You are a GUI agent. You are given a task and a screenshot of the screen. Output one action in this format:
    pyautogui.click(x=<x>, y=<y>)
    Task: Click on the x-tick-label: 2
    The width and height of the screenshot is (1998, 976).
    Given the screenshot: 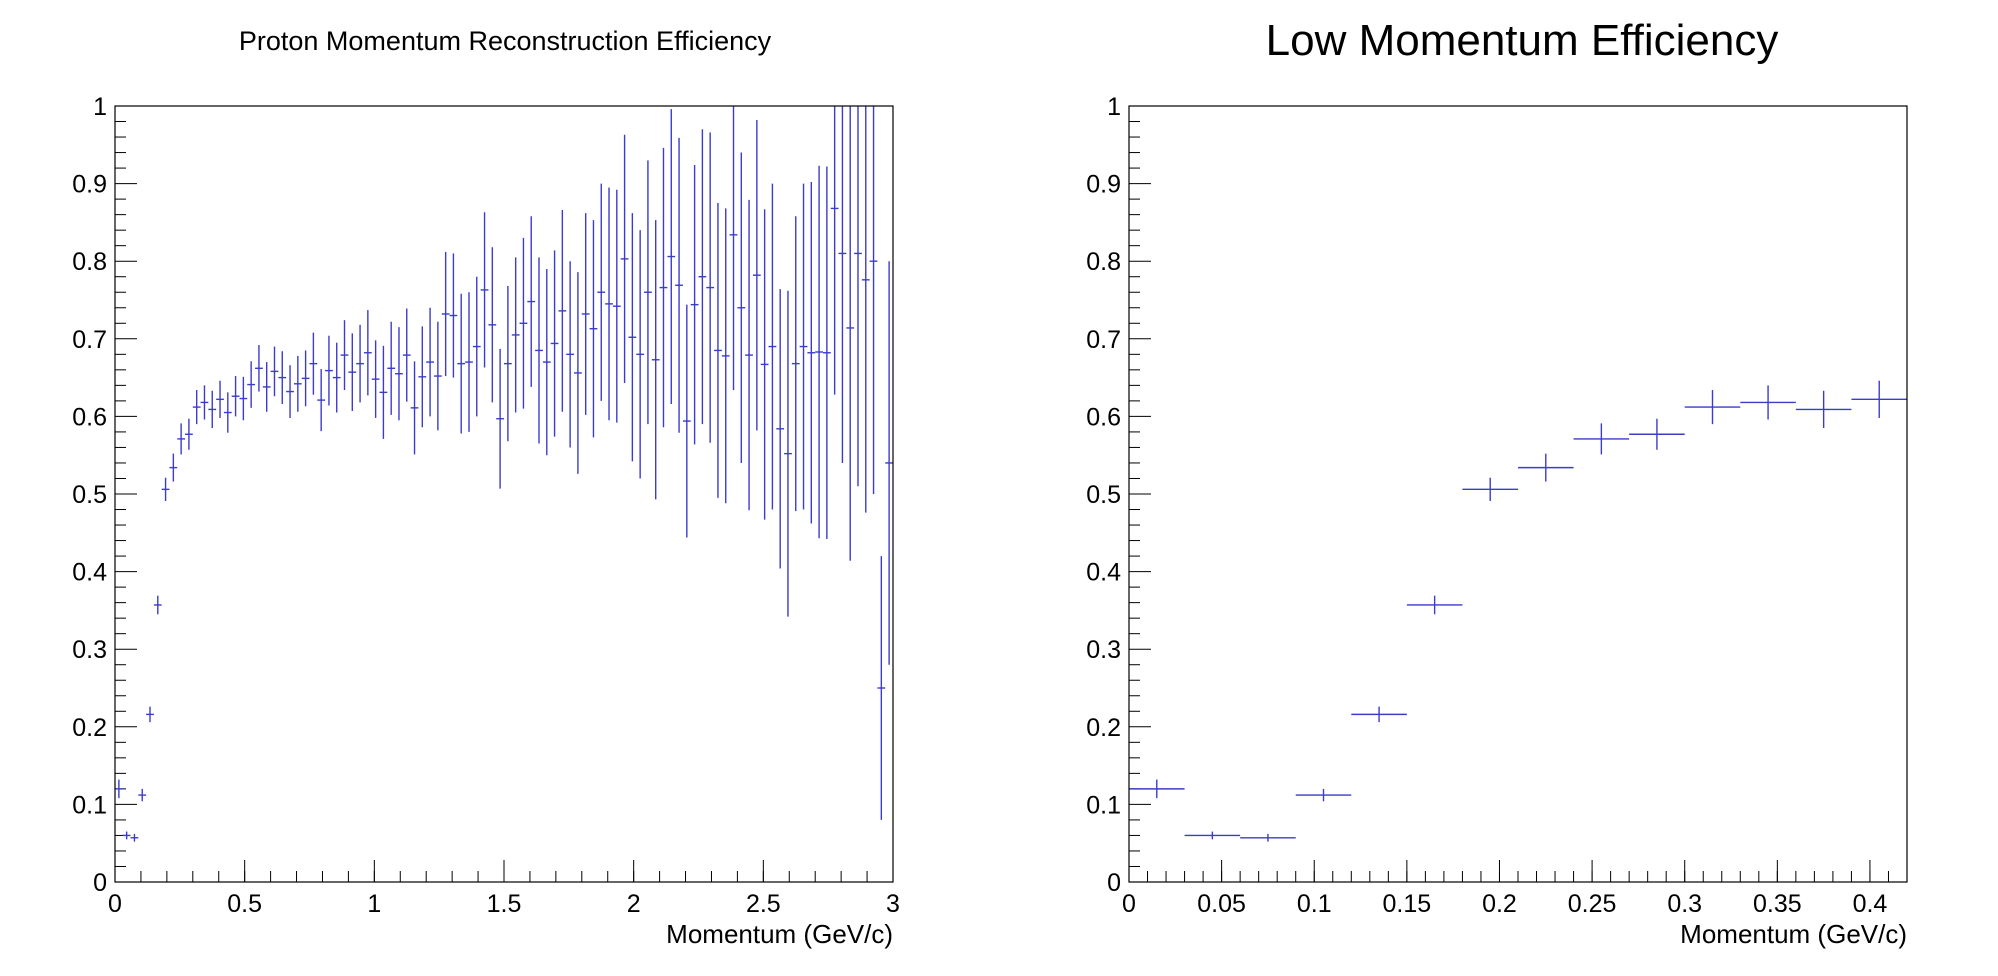 What is the action you would take?
    pyautogui.click(x=634, y=904)
    